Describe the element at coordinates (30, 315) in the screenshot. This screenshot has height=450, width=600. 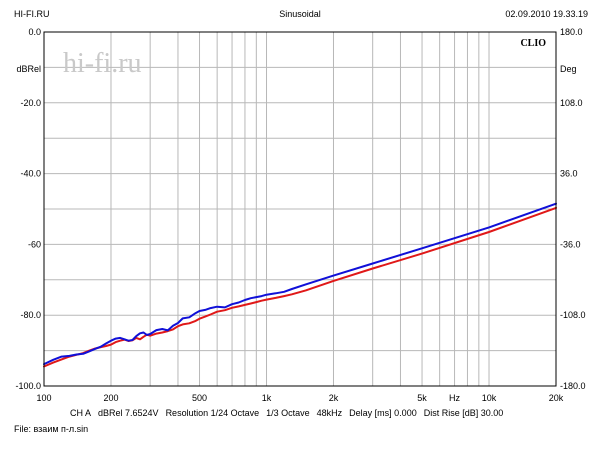
I see `y-tick-label: -80.0` at that location.